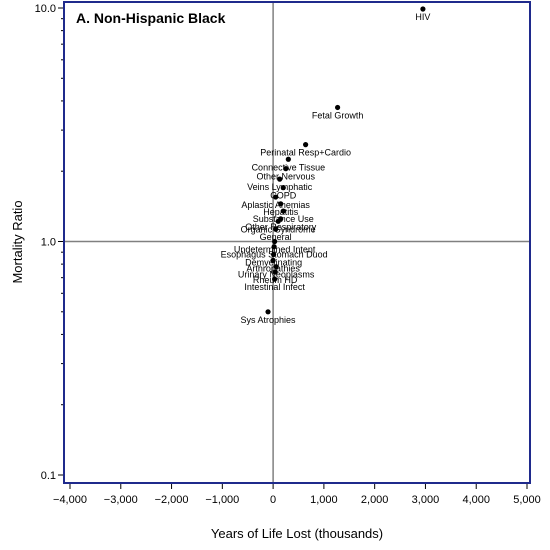 The height and width of the screenshot is (550, 550). I want to click on point-label: Connective Tissue, so click(289, 167).